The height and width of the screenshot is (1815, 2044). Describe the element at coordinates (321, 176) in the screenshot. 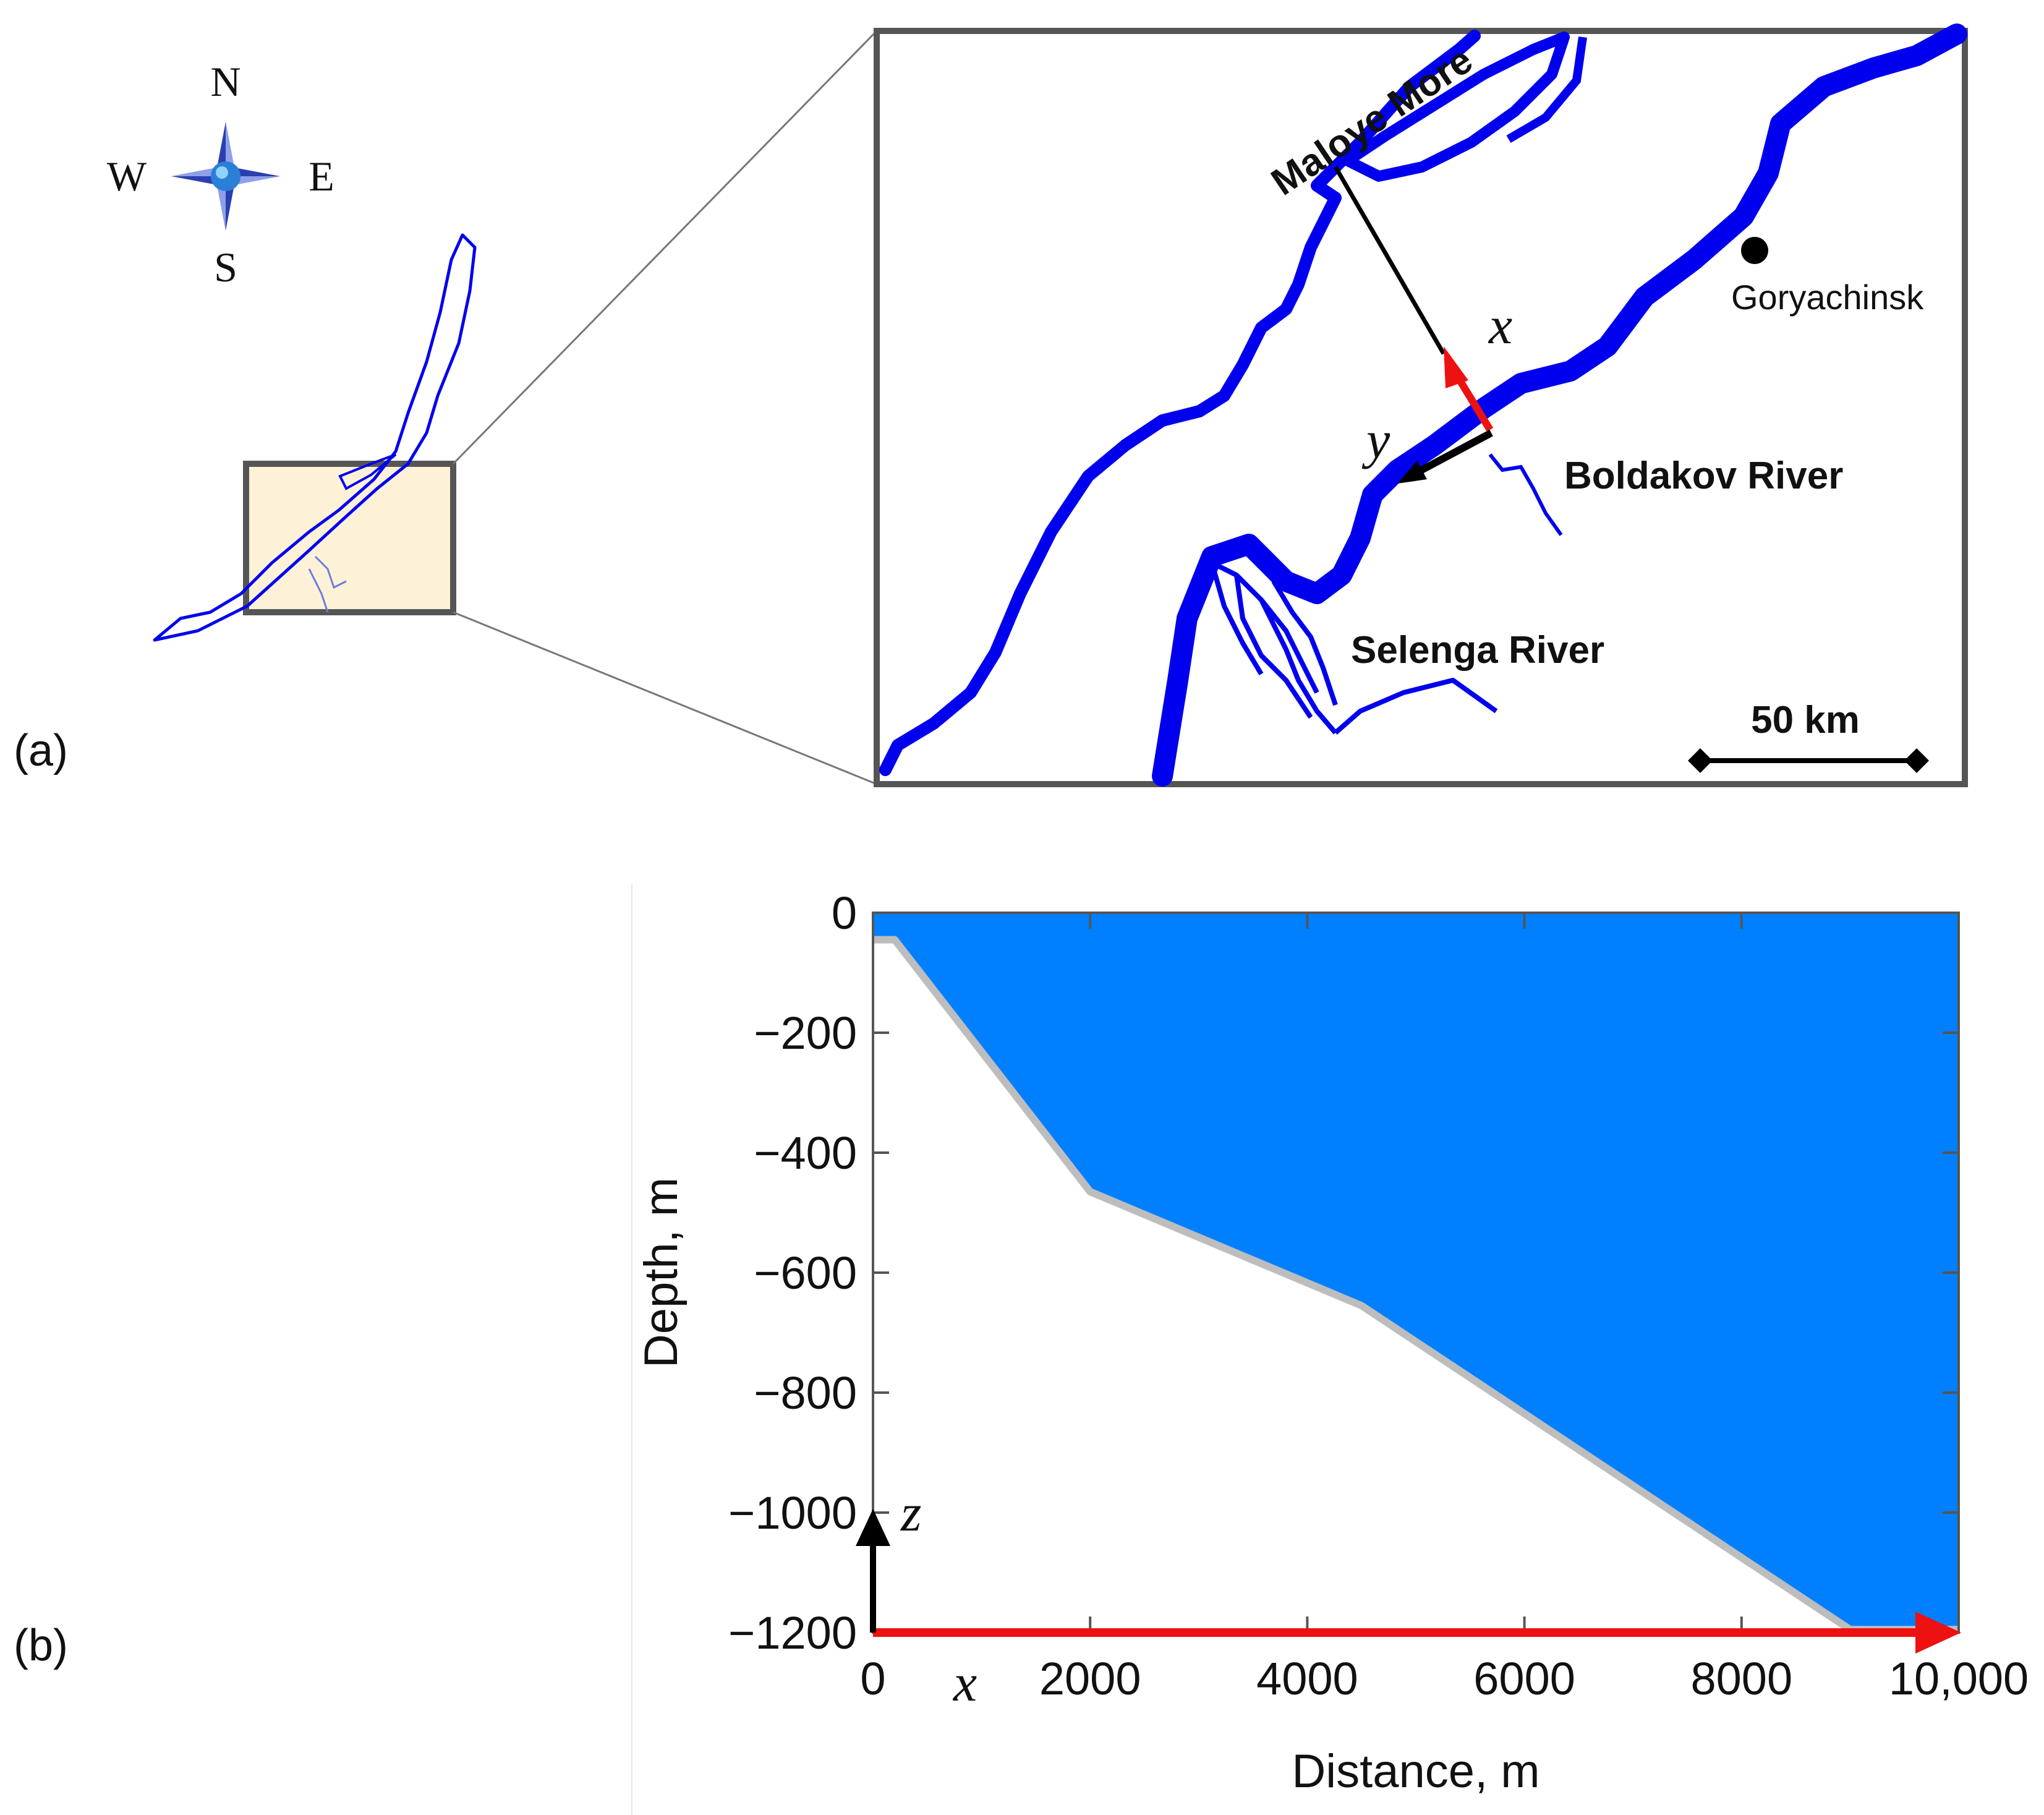

I see `compass-east: E` at that location.